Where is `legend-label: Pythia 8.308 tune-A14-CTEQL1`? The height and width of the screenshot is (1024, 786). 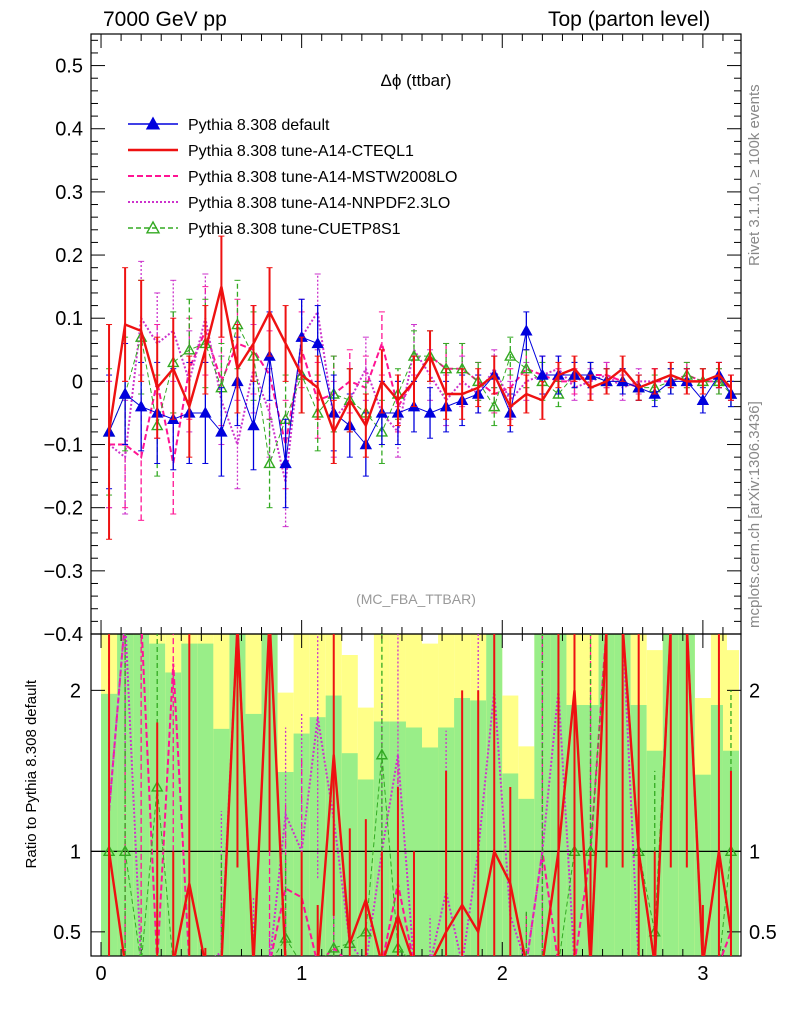
legend-label: Pythia 8.308 tune-A14-CTEQL1 is located at coordinates (301, 151).